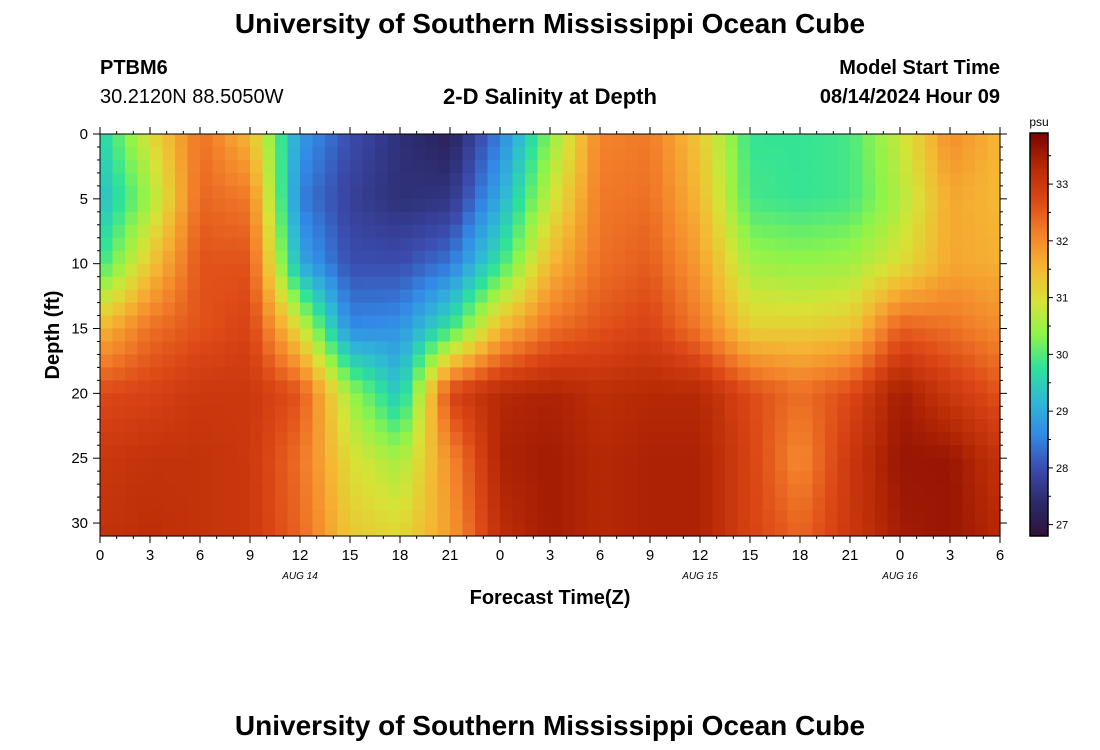  Describe the element at coordinates (1062, 355) in the screenshot. I see `colorbar-tick-label: 30` at that location.